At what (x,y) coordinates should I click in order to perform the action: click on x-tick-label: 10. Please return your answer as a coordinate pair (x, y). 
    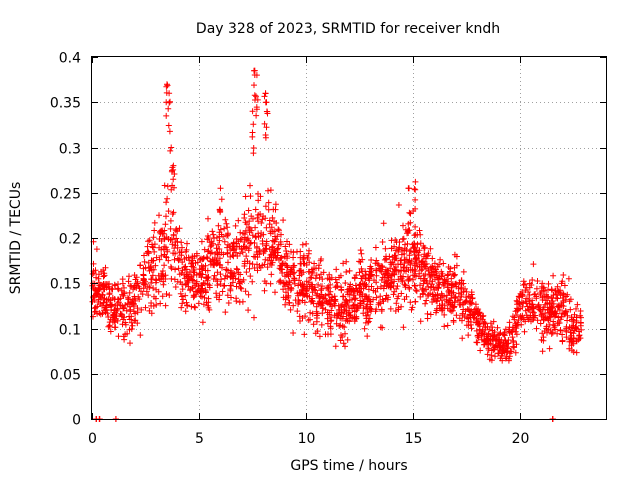
    Looking at the image, I should click on (307, 439).